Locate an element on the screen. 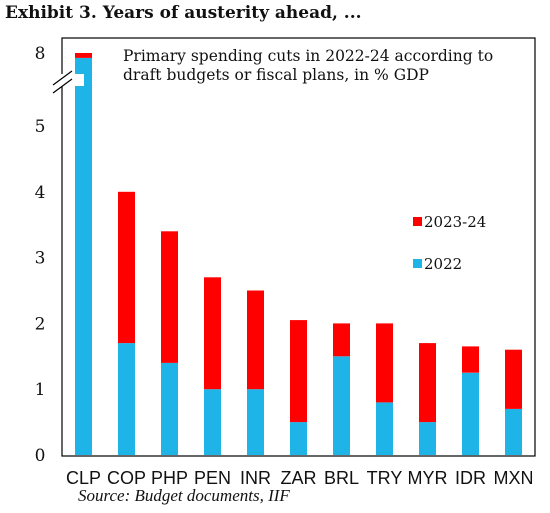 This screenshot has width=550, height=513. y-tick-label: 3 is located at coordinates (40, 259).